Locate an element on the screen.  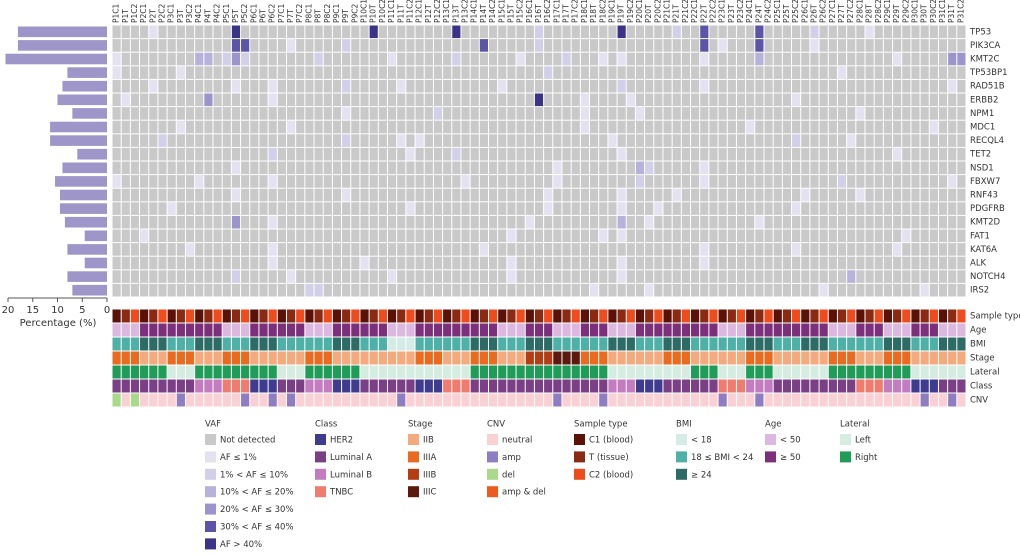
legend-label: < 50 is located at coordinates (790, 441).